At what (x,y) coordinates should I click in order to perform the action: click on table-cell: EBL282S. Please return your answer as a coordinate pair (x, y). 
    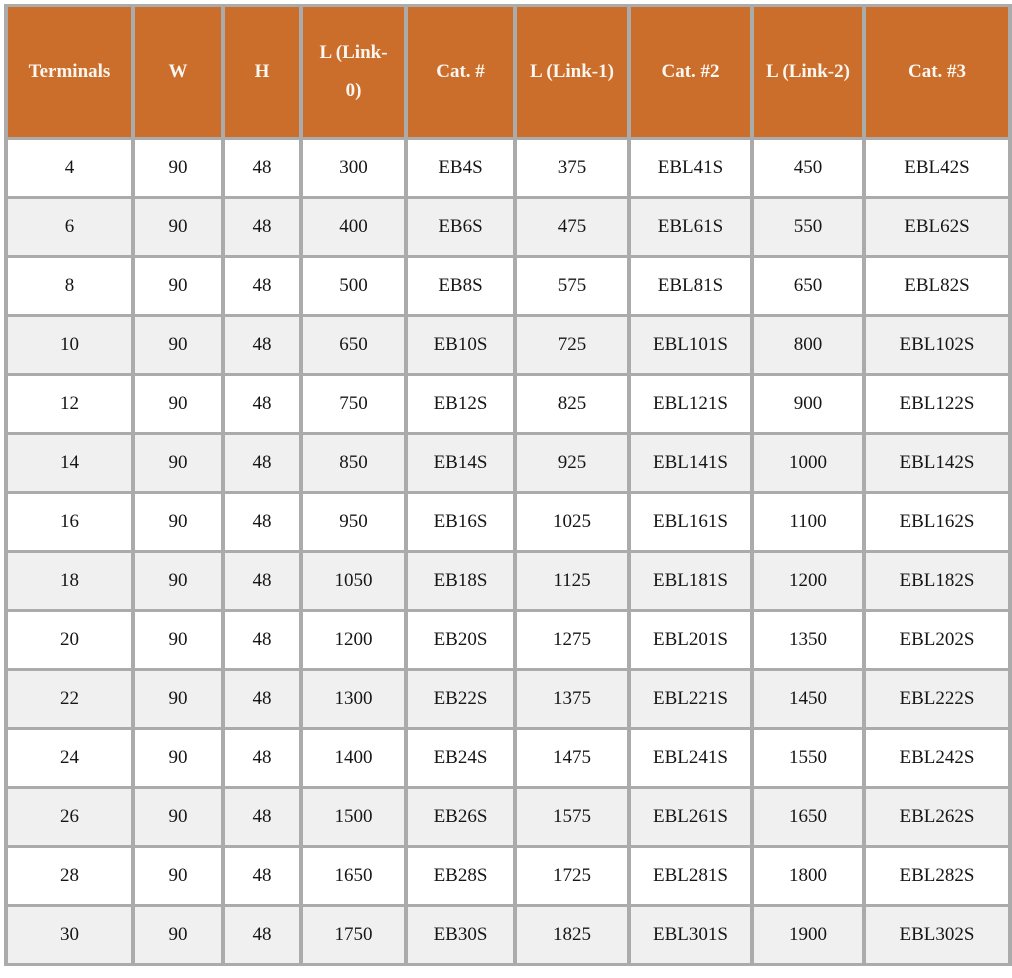
    Looking at the image, I should click on (937, 876).